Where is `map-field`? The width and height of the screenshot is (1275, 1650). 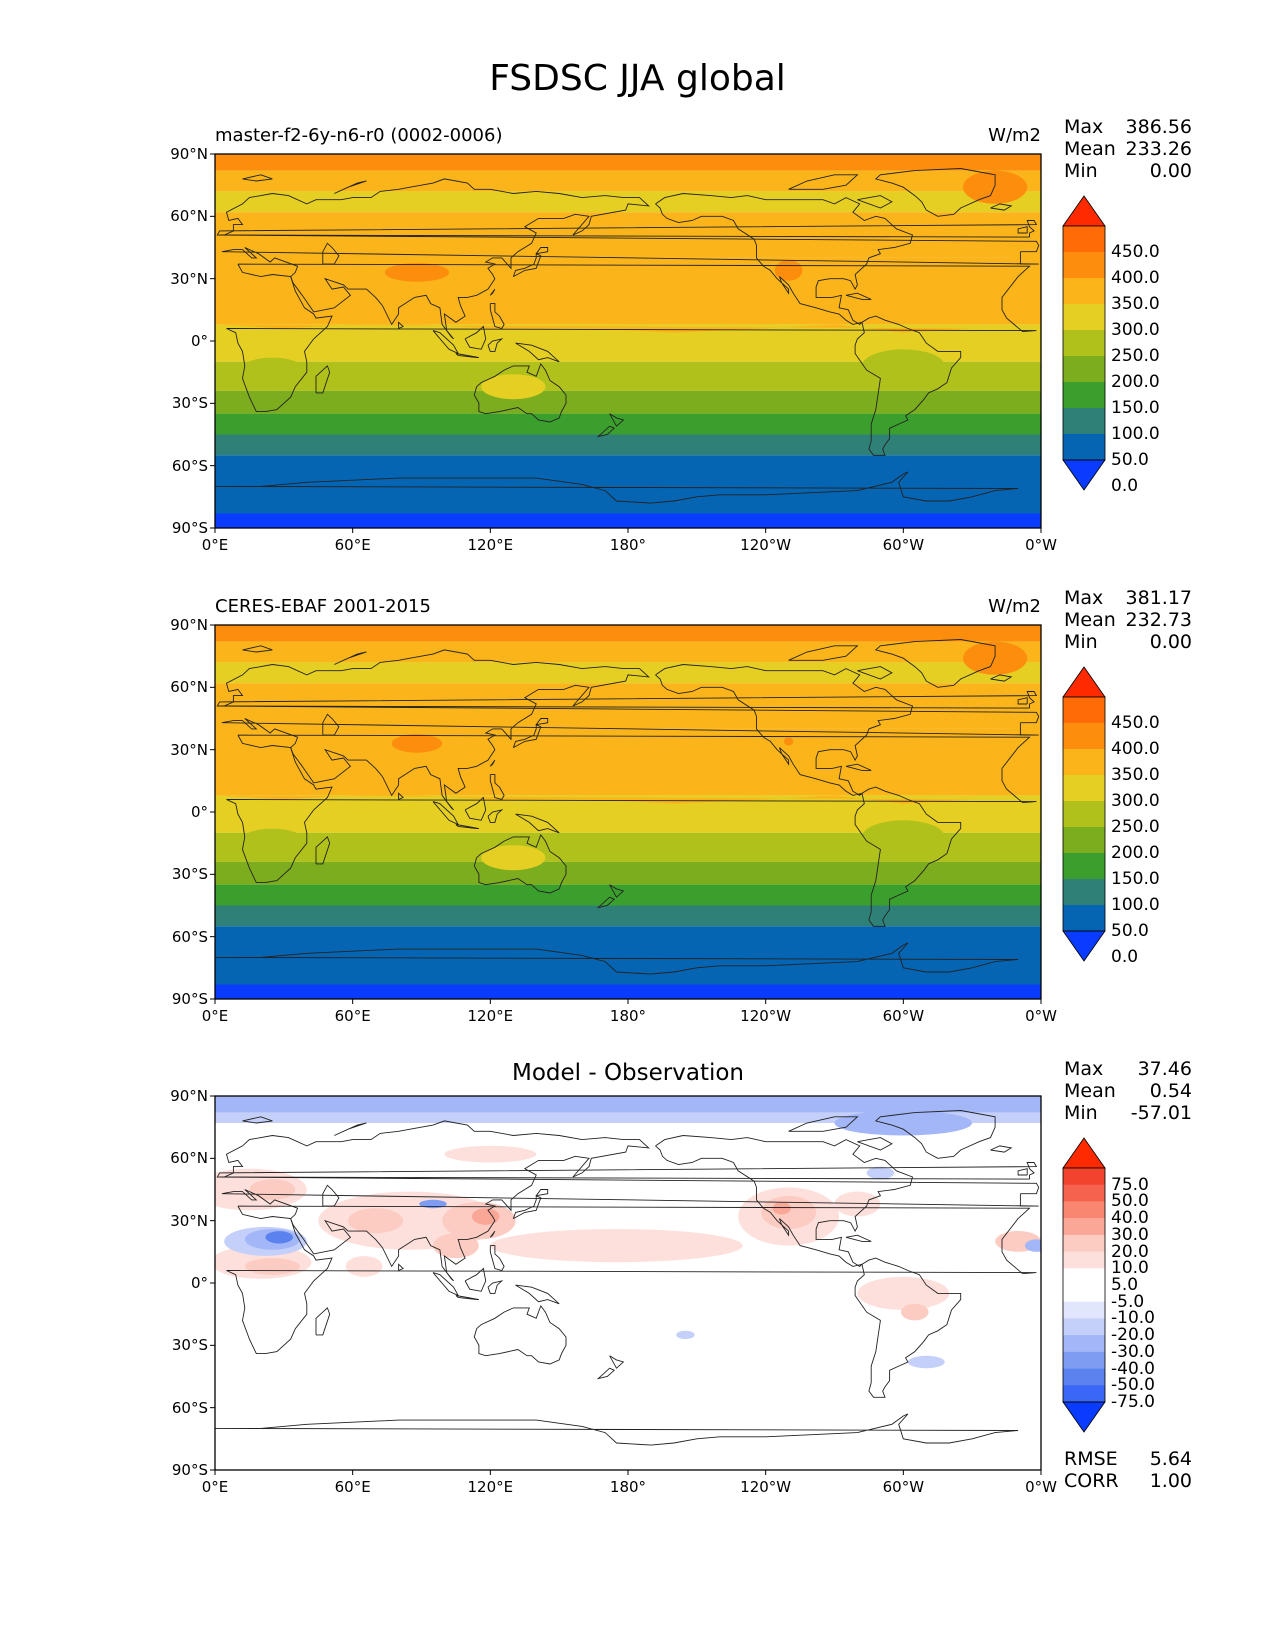 map-field is located at coordinates (628, 1283).